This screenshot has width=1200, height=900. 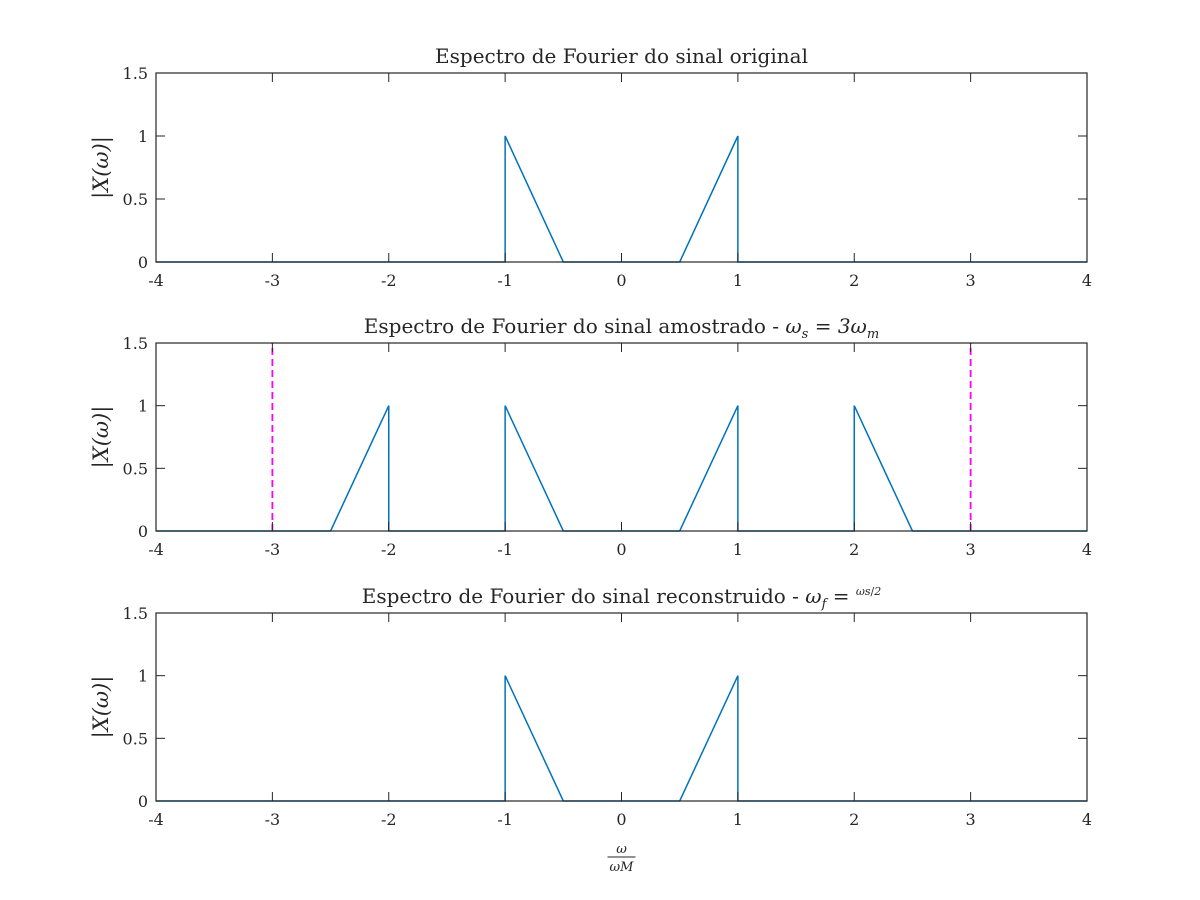 What do you see at coordinates (621, 56) in the screenshot?
I see `subplot-title: Espectro de Fourier do sinal original` at bounding box center [621, 56].